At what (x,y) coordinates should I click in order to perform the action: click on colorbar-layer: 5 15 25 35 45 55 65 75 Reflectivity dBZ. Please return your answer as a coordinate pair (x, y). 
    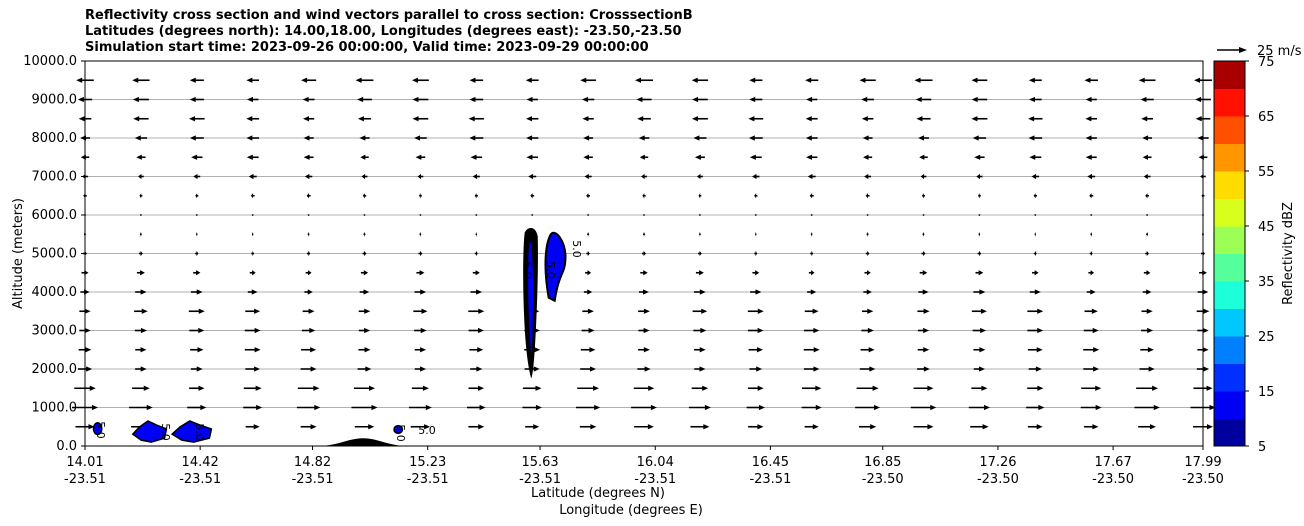
    Looking at the image, I should click on (1254, 255).